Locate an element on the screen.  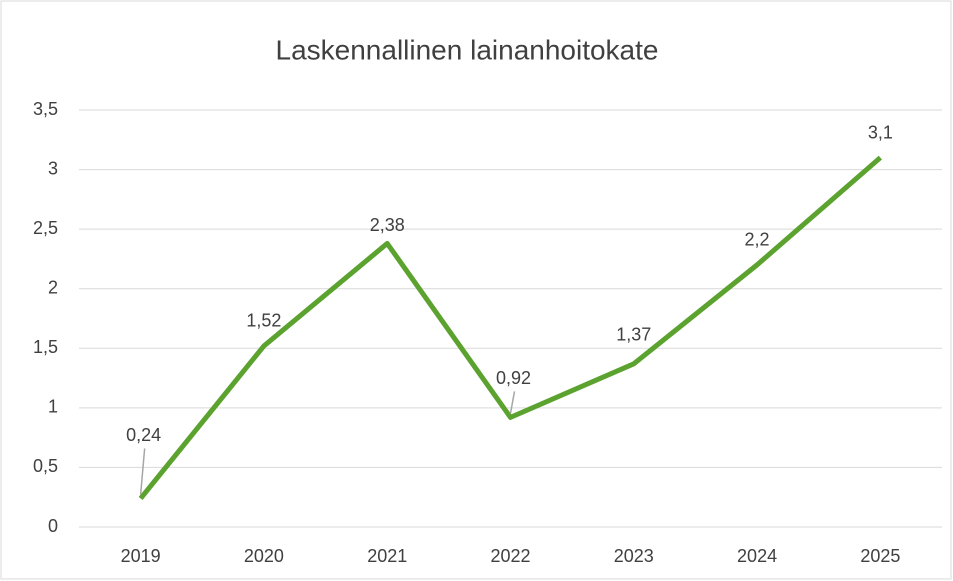
y-tick-label: 3 is located at coordinates (53, 168).